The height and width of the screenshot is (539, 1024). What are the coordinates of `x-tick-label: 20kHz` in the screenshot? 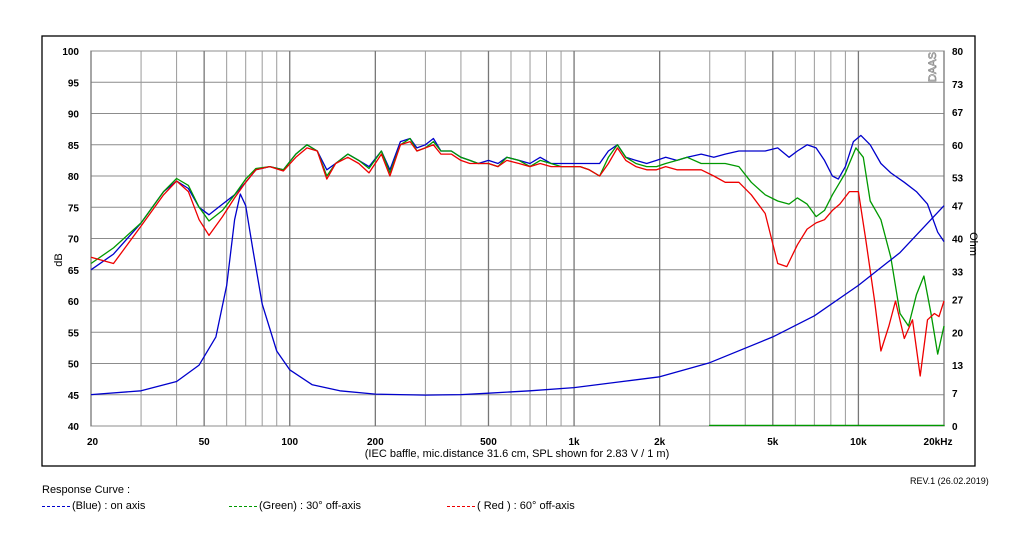 It's located at (938, 442).